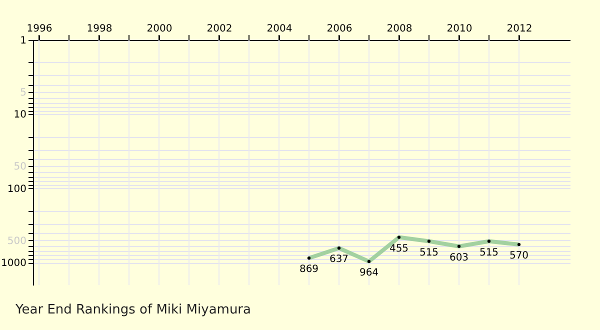 This screenshot has height=330, width=600. What do you see at coordinates (39, 29) in the screenshot?
I see `x-tick-label: 1996` at bounding box center [39, 29].